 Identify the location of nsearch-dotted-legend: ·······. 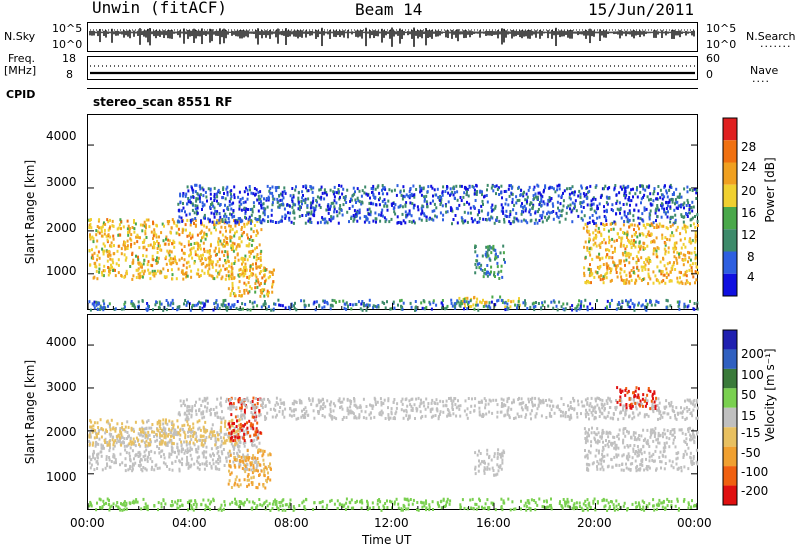
(776, 46).